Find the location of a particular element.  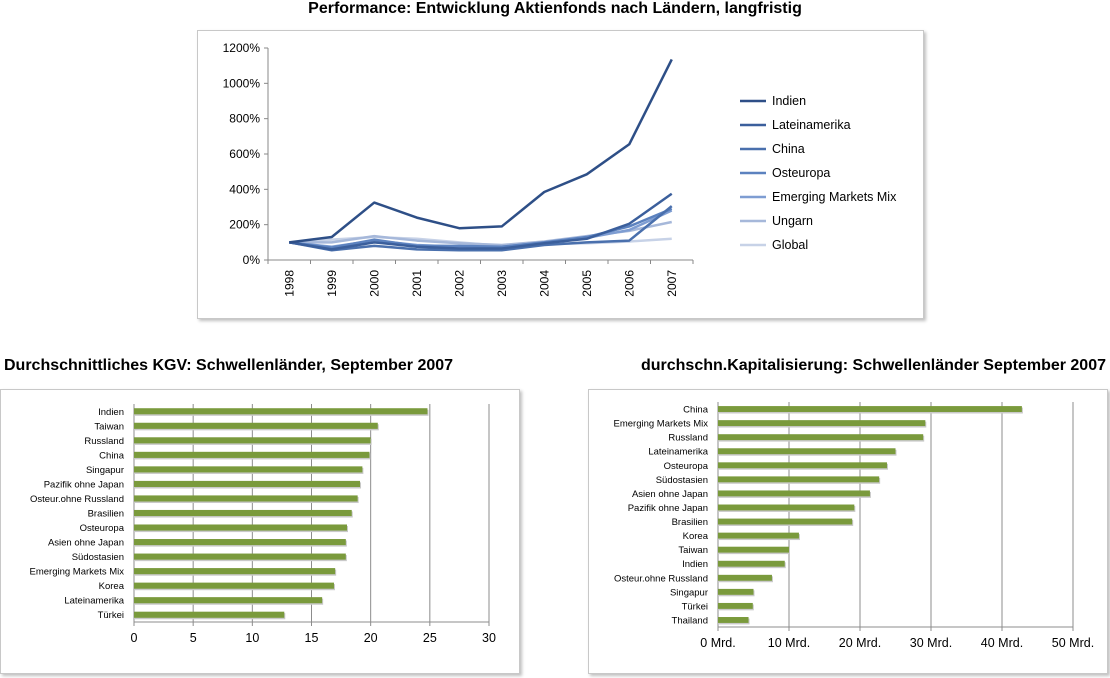

x-tick-label: 2005 is located at coordinates (587, 283).